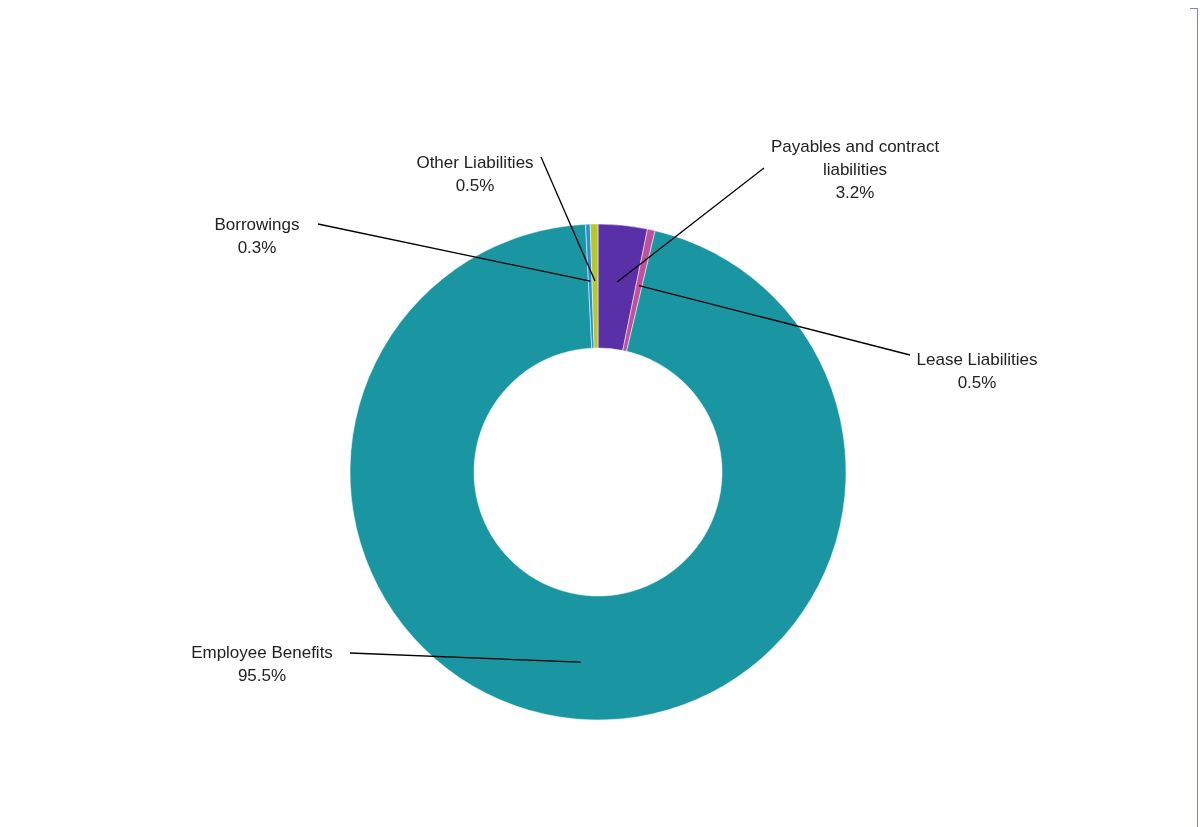 This screenshot has height=827, width=1202. Describe the element at coordinates (262, 675) in the screenshot. I see `data-label: 95.5%` at that location.